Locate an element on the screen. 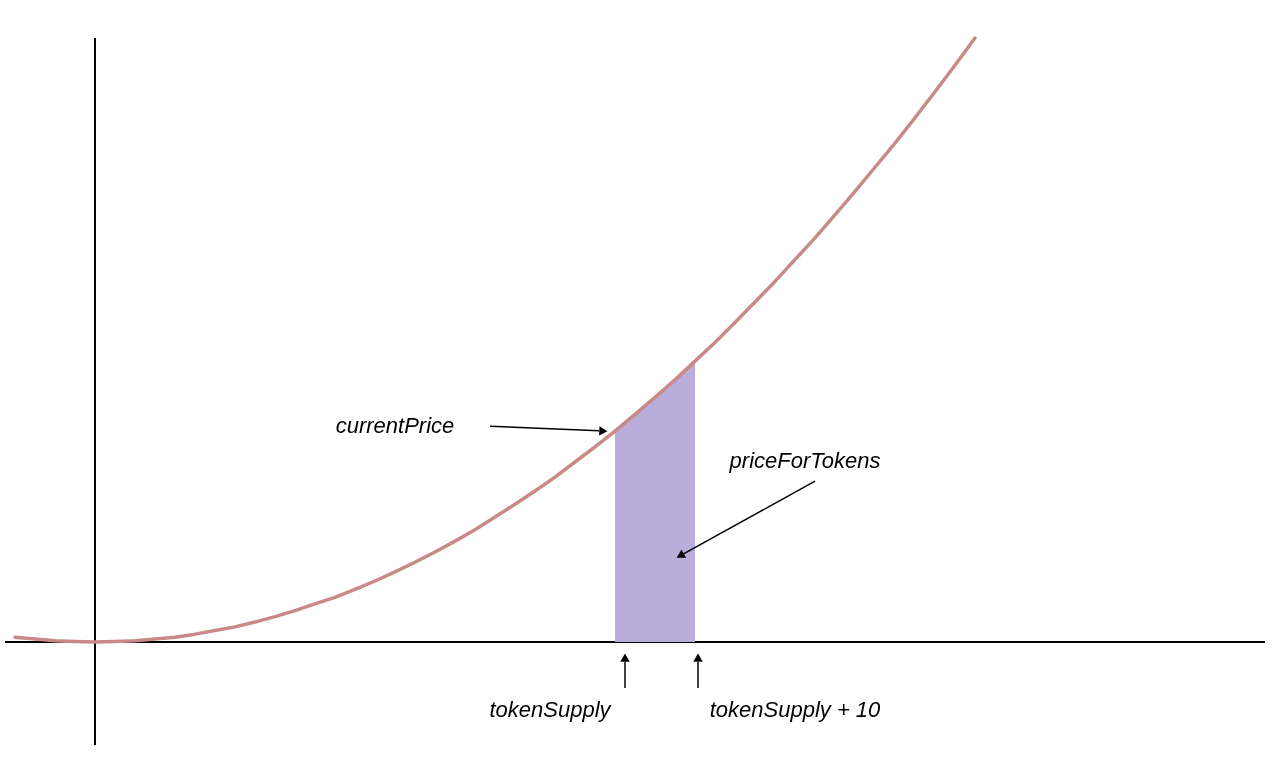 The height and width of the screenshot is (770, 1280). text: tokenSupply + 10 is located at coordinates (795, 709).